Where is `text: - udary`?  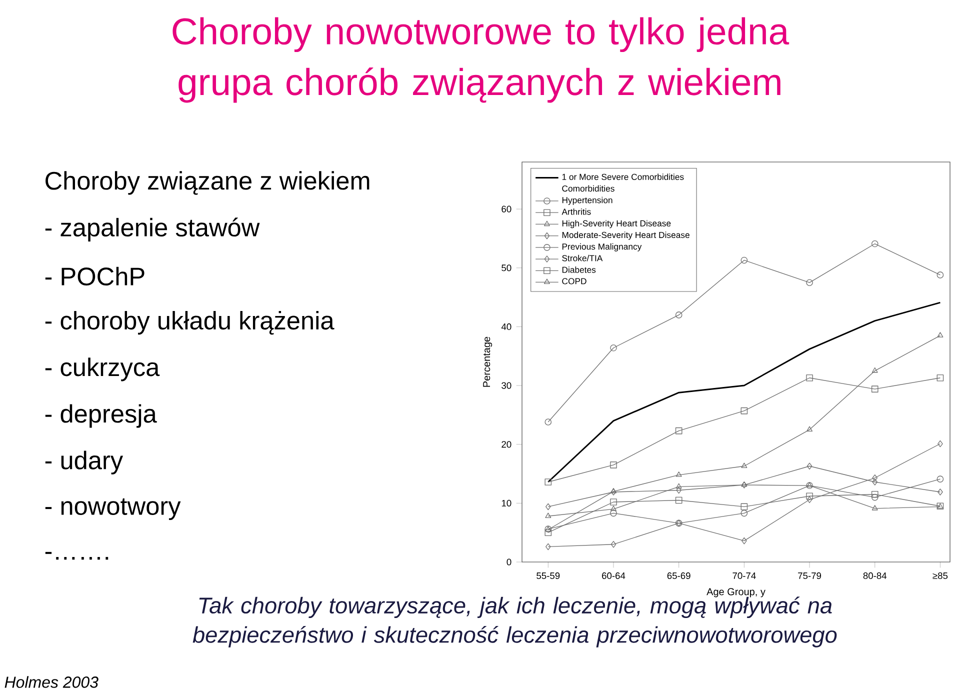
text: - udary is located at coordinates (84, 462).